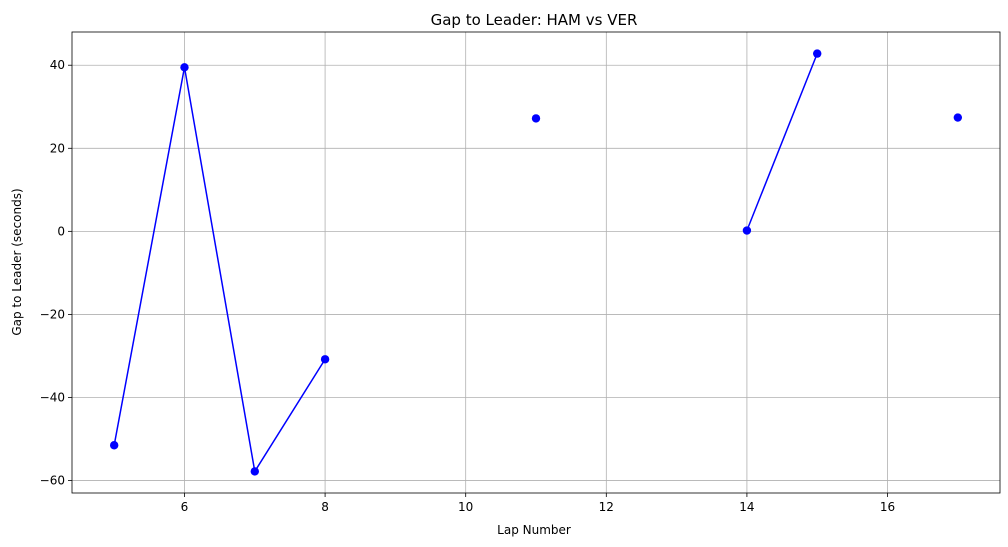  What do you see at coordinates (61, 231) in the screenshot?
I see `y-tick-label: 0` at bounding box center [61, 231].